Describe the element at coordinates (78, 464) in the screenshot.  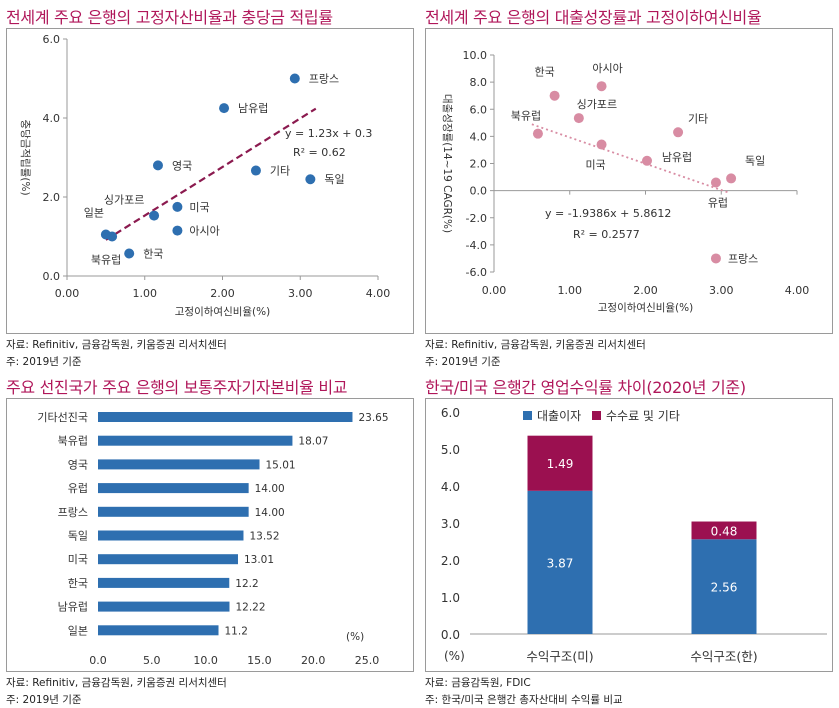
I see `c3-category-label: 영국` at that location.